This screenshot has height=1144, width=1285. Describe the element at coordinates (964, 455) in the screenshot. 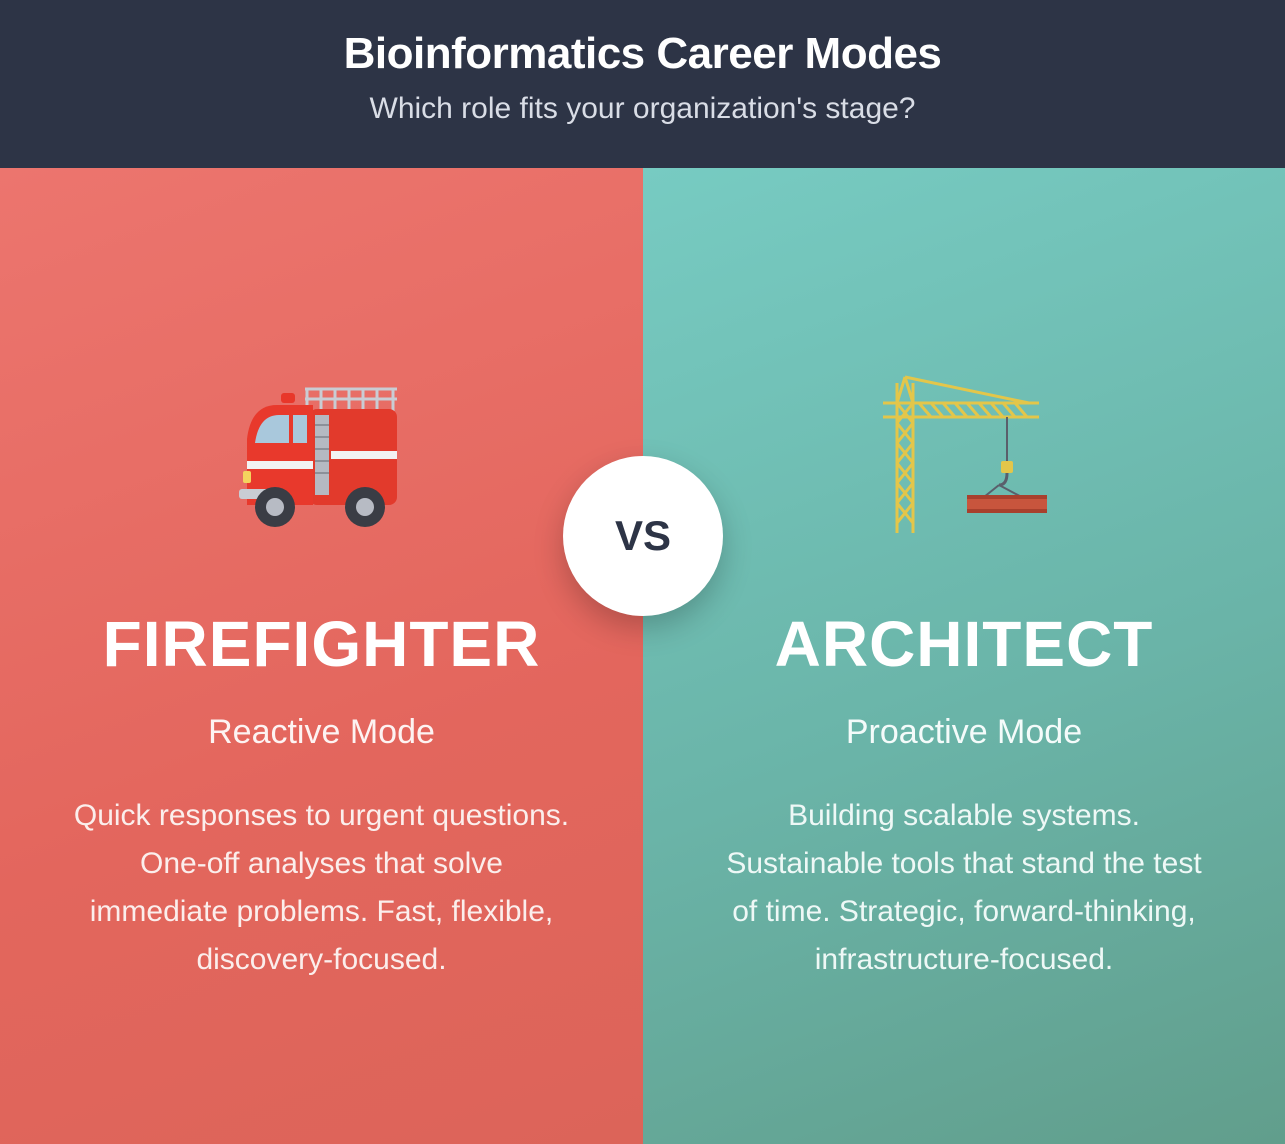

I see `construction-crane-icon` at that location.